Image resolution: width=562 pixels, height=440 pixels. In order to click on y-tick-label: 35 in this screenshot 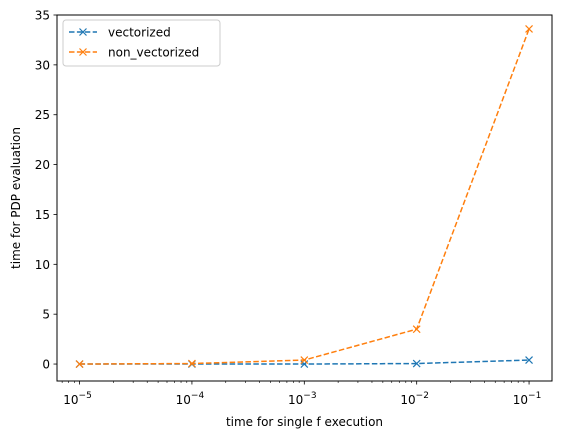, I will do `click(42, 16)`.